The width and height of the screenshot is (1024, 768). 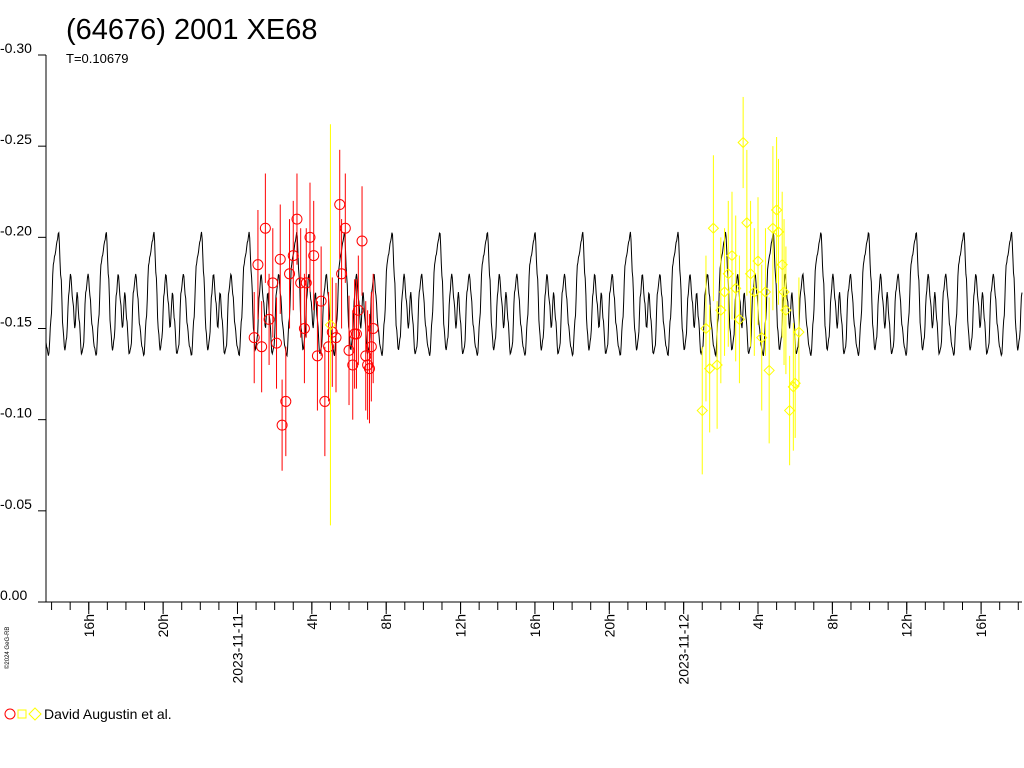 I want to click on legend-circle-marker, so click(x=10, y=714).